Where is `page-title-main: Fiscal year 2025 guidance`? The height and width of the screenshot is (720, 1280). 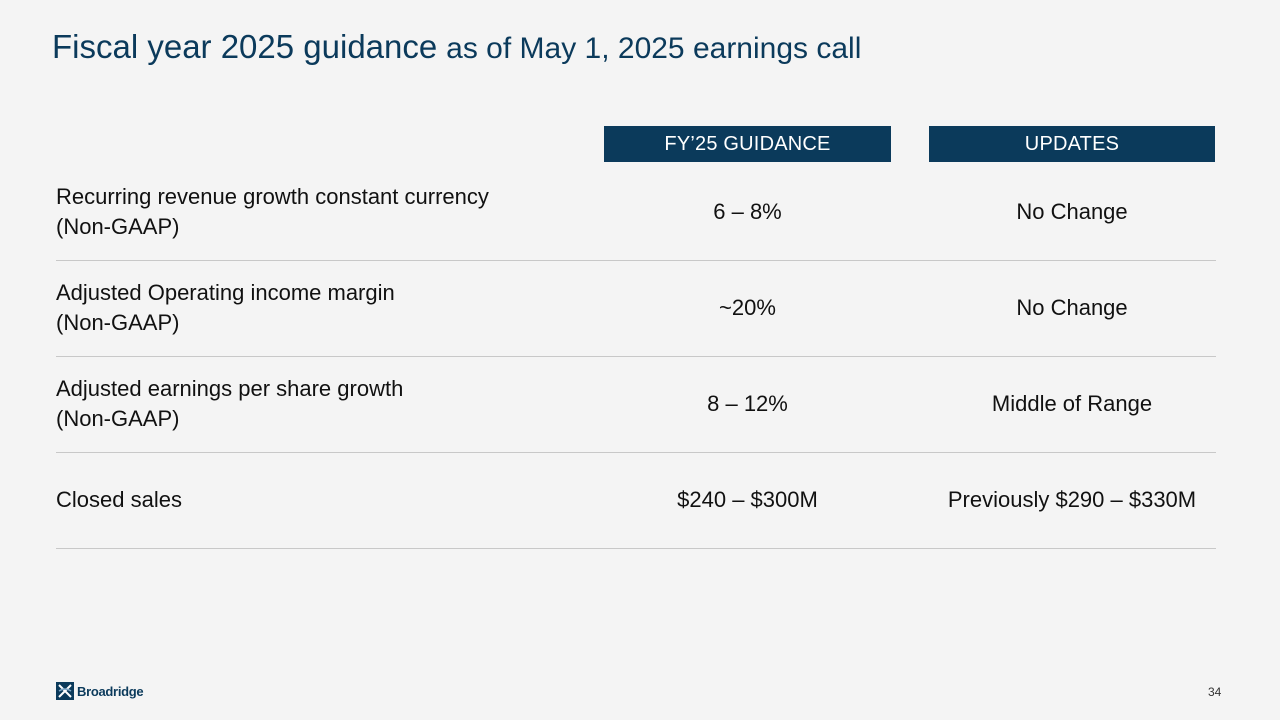
page-title-main: Fiscal year 2025 guidance is located at coordinates (245, 46).